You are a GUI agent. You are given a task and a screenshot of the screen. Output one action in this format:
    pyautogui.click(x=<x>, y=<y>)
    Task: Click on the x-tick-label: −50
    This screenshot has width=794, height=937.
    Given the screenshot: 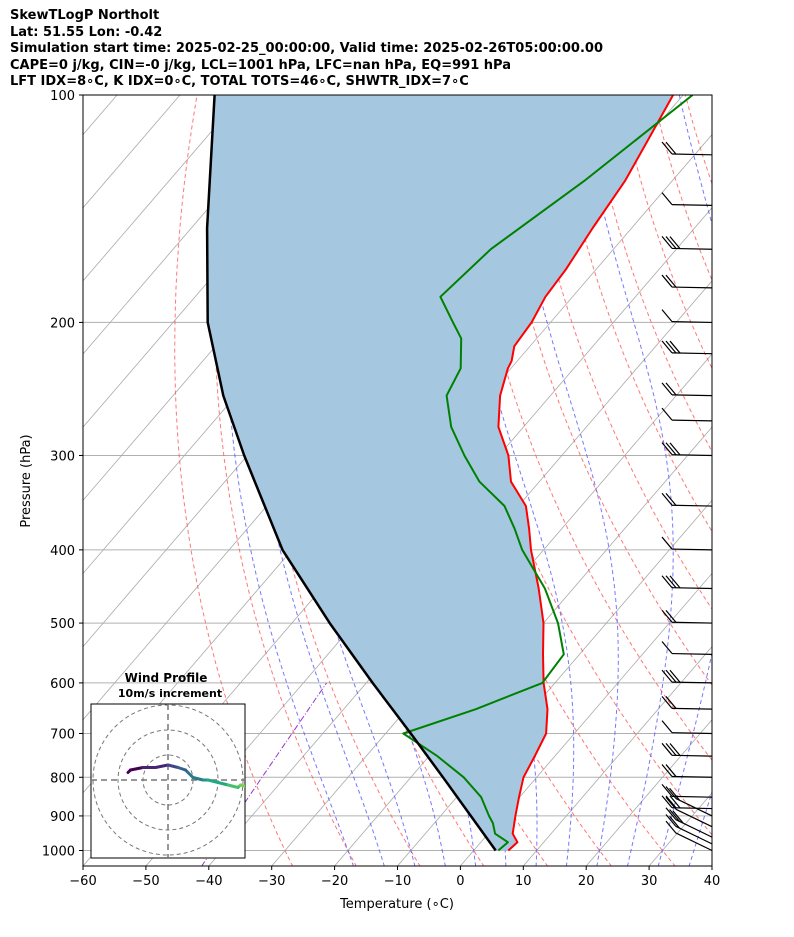 What is the action you would take?
    pyautogui.click(x=145, y=881)
    